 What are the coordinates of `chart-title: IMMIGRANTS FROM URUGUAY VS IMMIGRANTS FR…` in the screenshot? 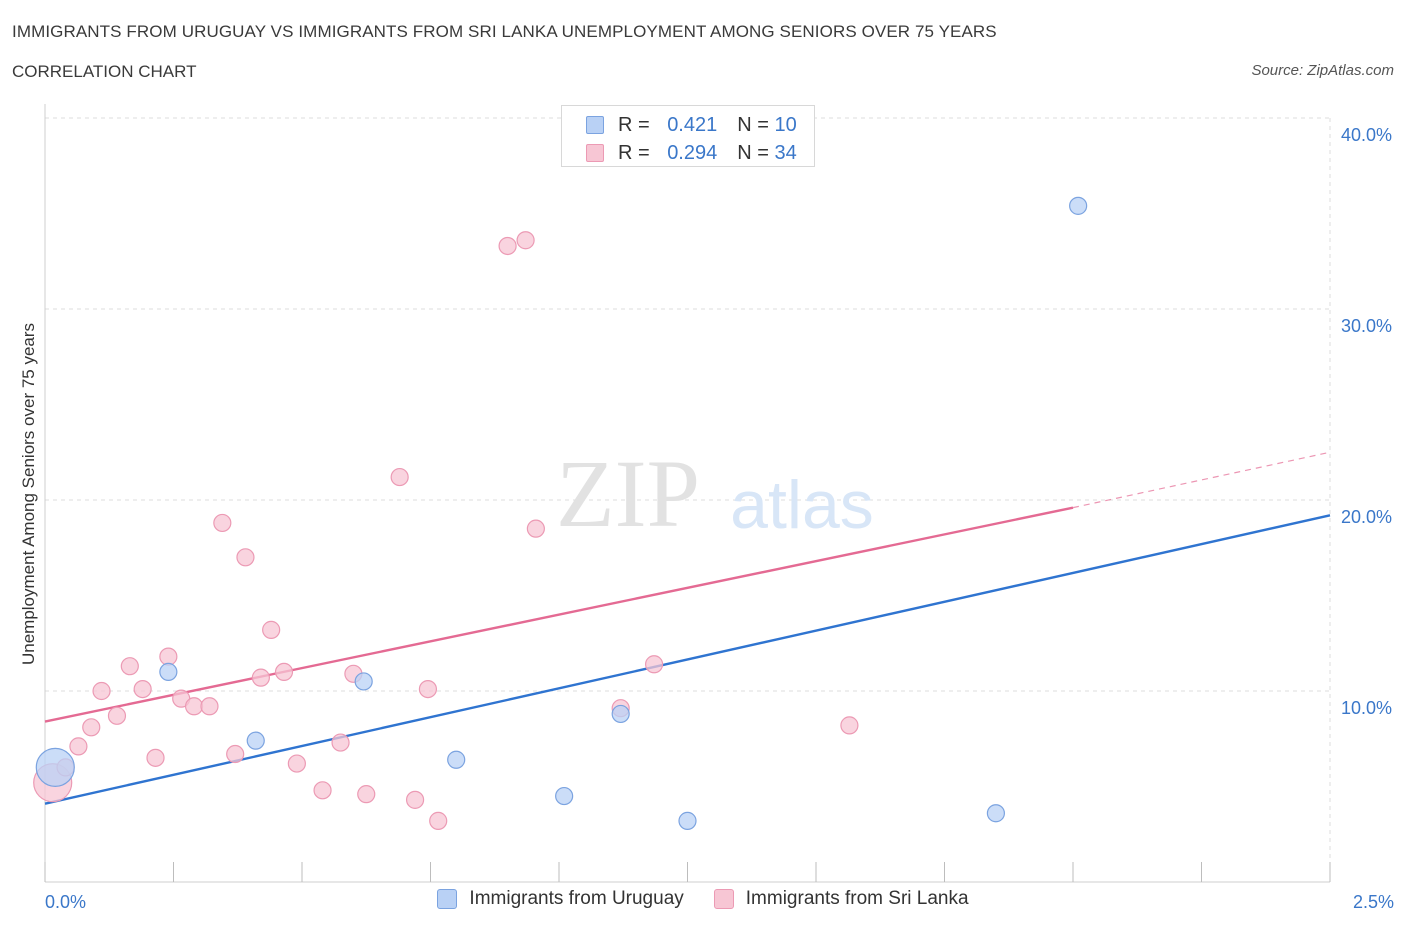 It's located at (504, 31).